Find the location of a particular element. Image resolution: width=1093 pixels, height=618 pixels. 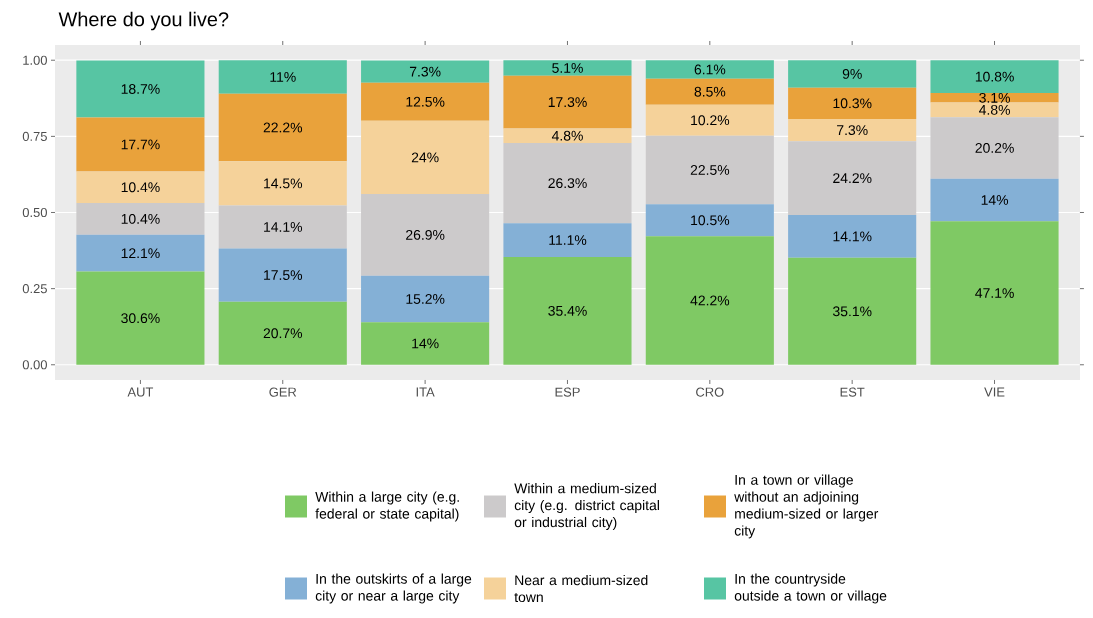

data-label: 10.3% is located at coordinates (852, 103).